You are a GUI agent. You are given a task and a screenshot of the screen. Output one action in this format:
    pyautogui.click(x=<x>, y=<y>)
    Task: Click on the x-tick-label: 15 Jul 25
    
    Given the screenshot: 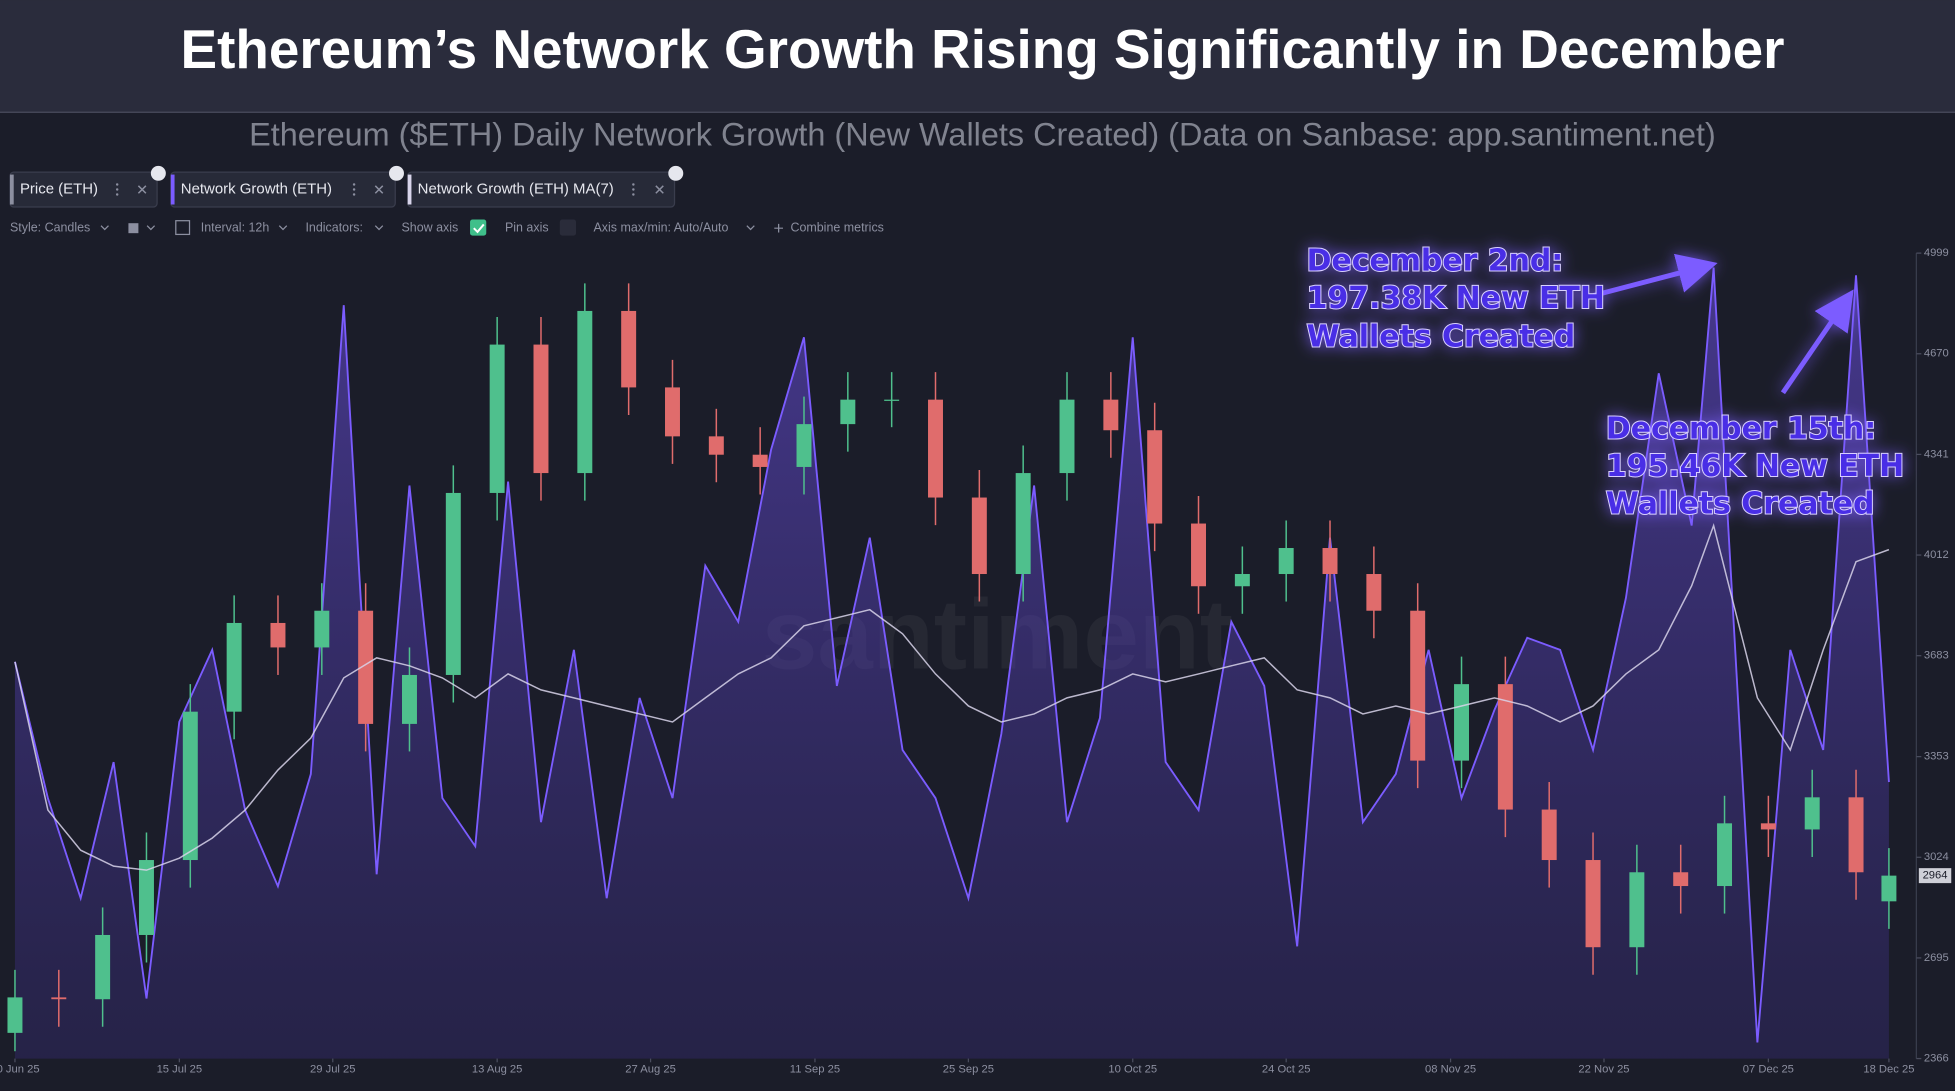 What is the action you would take?
    pyautogui.click(x=180, y=1070)
    